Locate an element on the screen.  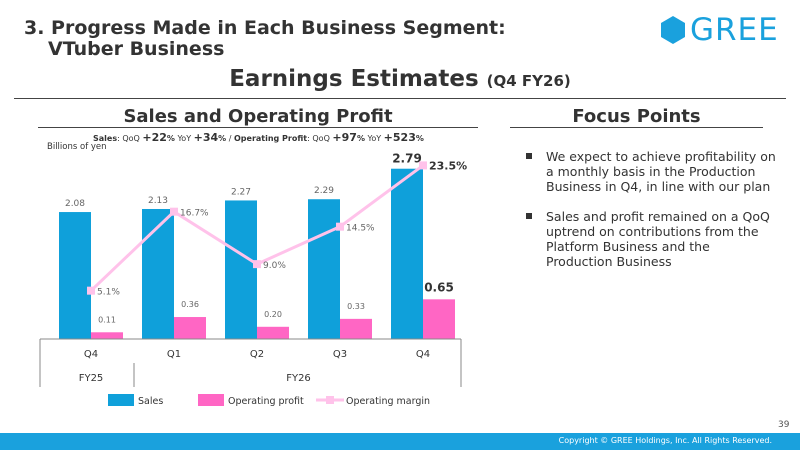
growth-op-label: Operating Profit is located at coordinates (270, 138).